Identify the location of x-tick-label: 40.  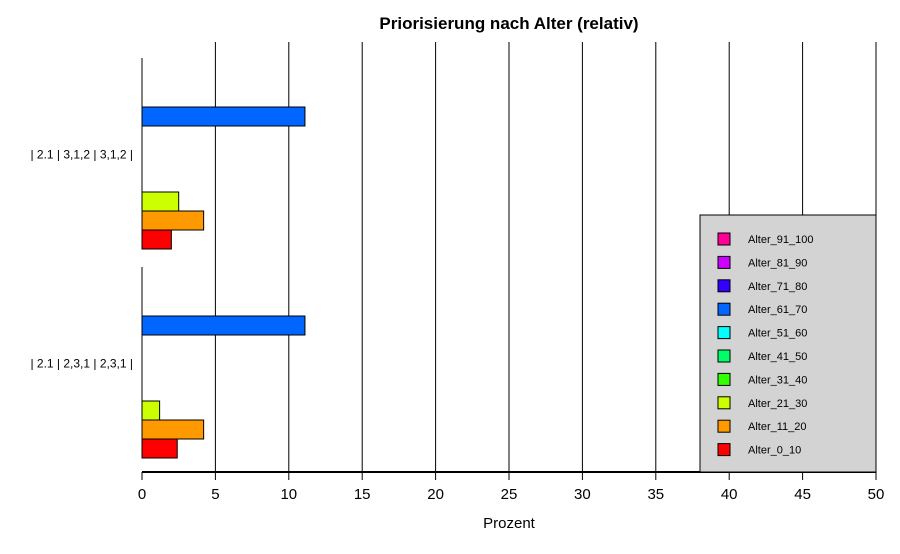
(729, 494).